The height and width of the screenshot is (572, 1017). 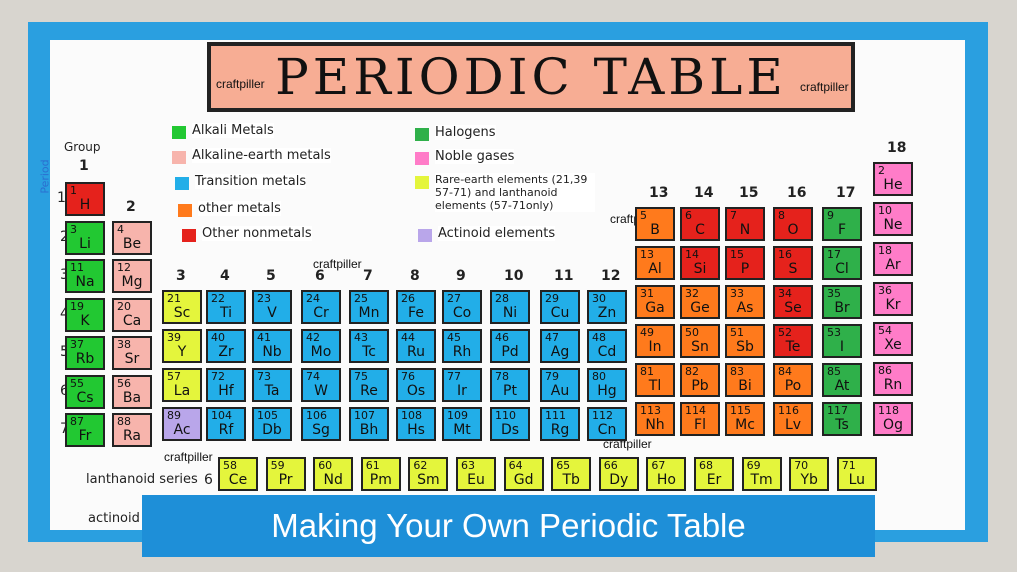 I want to click on element-number: 107, so click(x=364, y=415).